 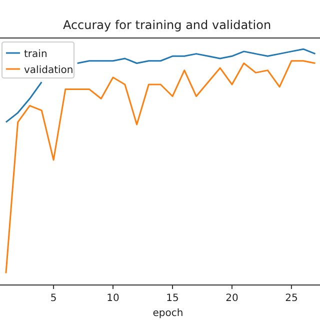 What do you see at coordinates (36, 54) in the screenshot?
I see `legend-label: train` at bounding box center [36, 54].